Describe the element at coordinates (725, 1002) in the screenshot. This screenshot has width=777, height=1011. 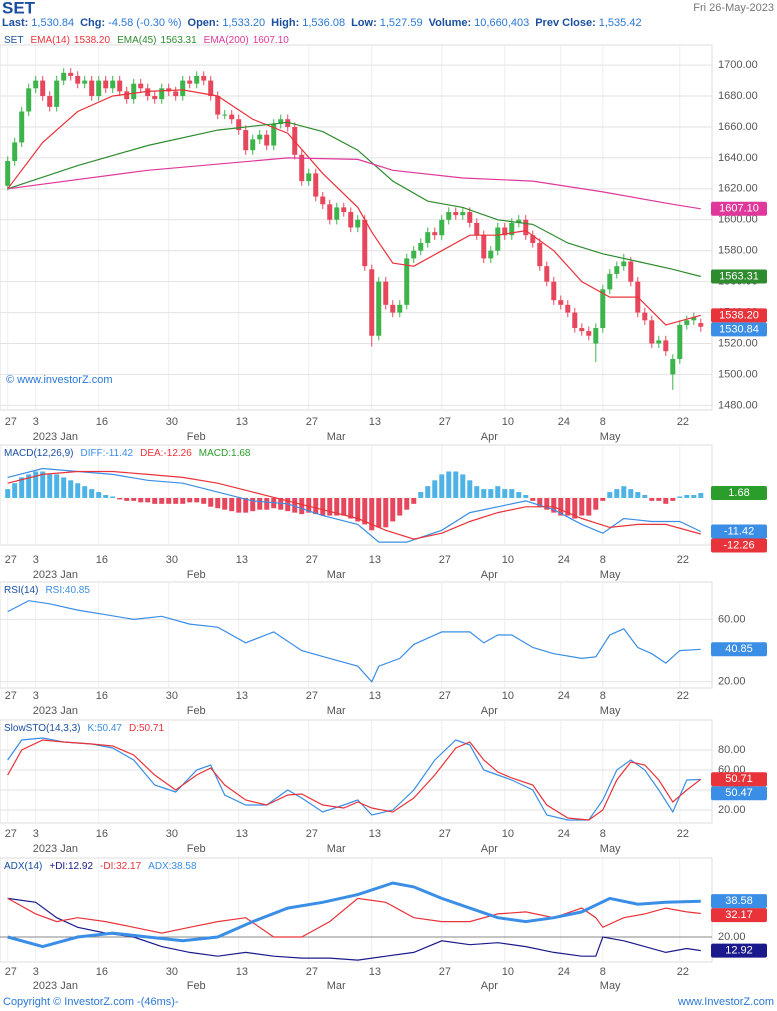
I see `site: www.InvestorZ.com` at that location.